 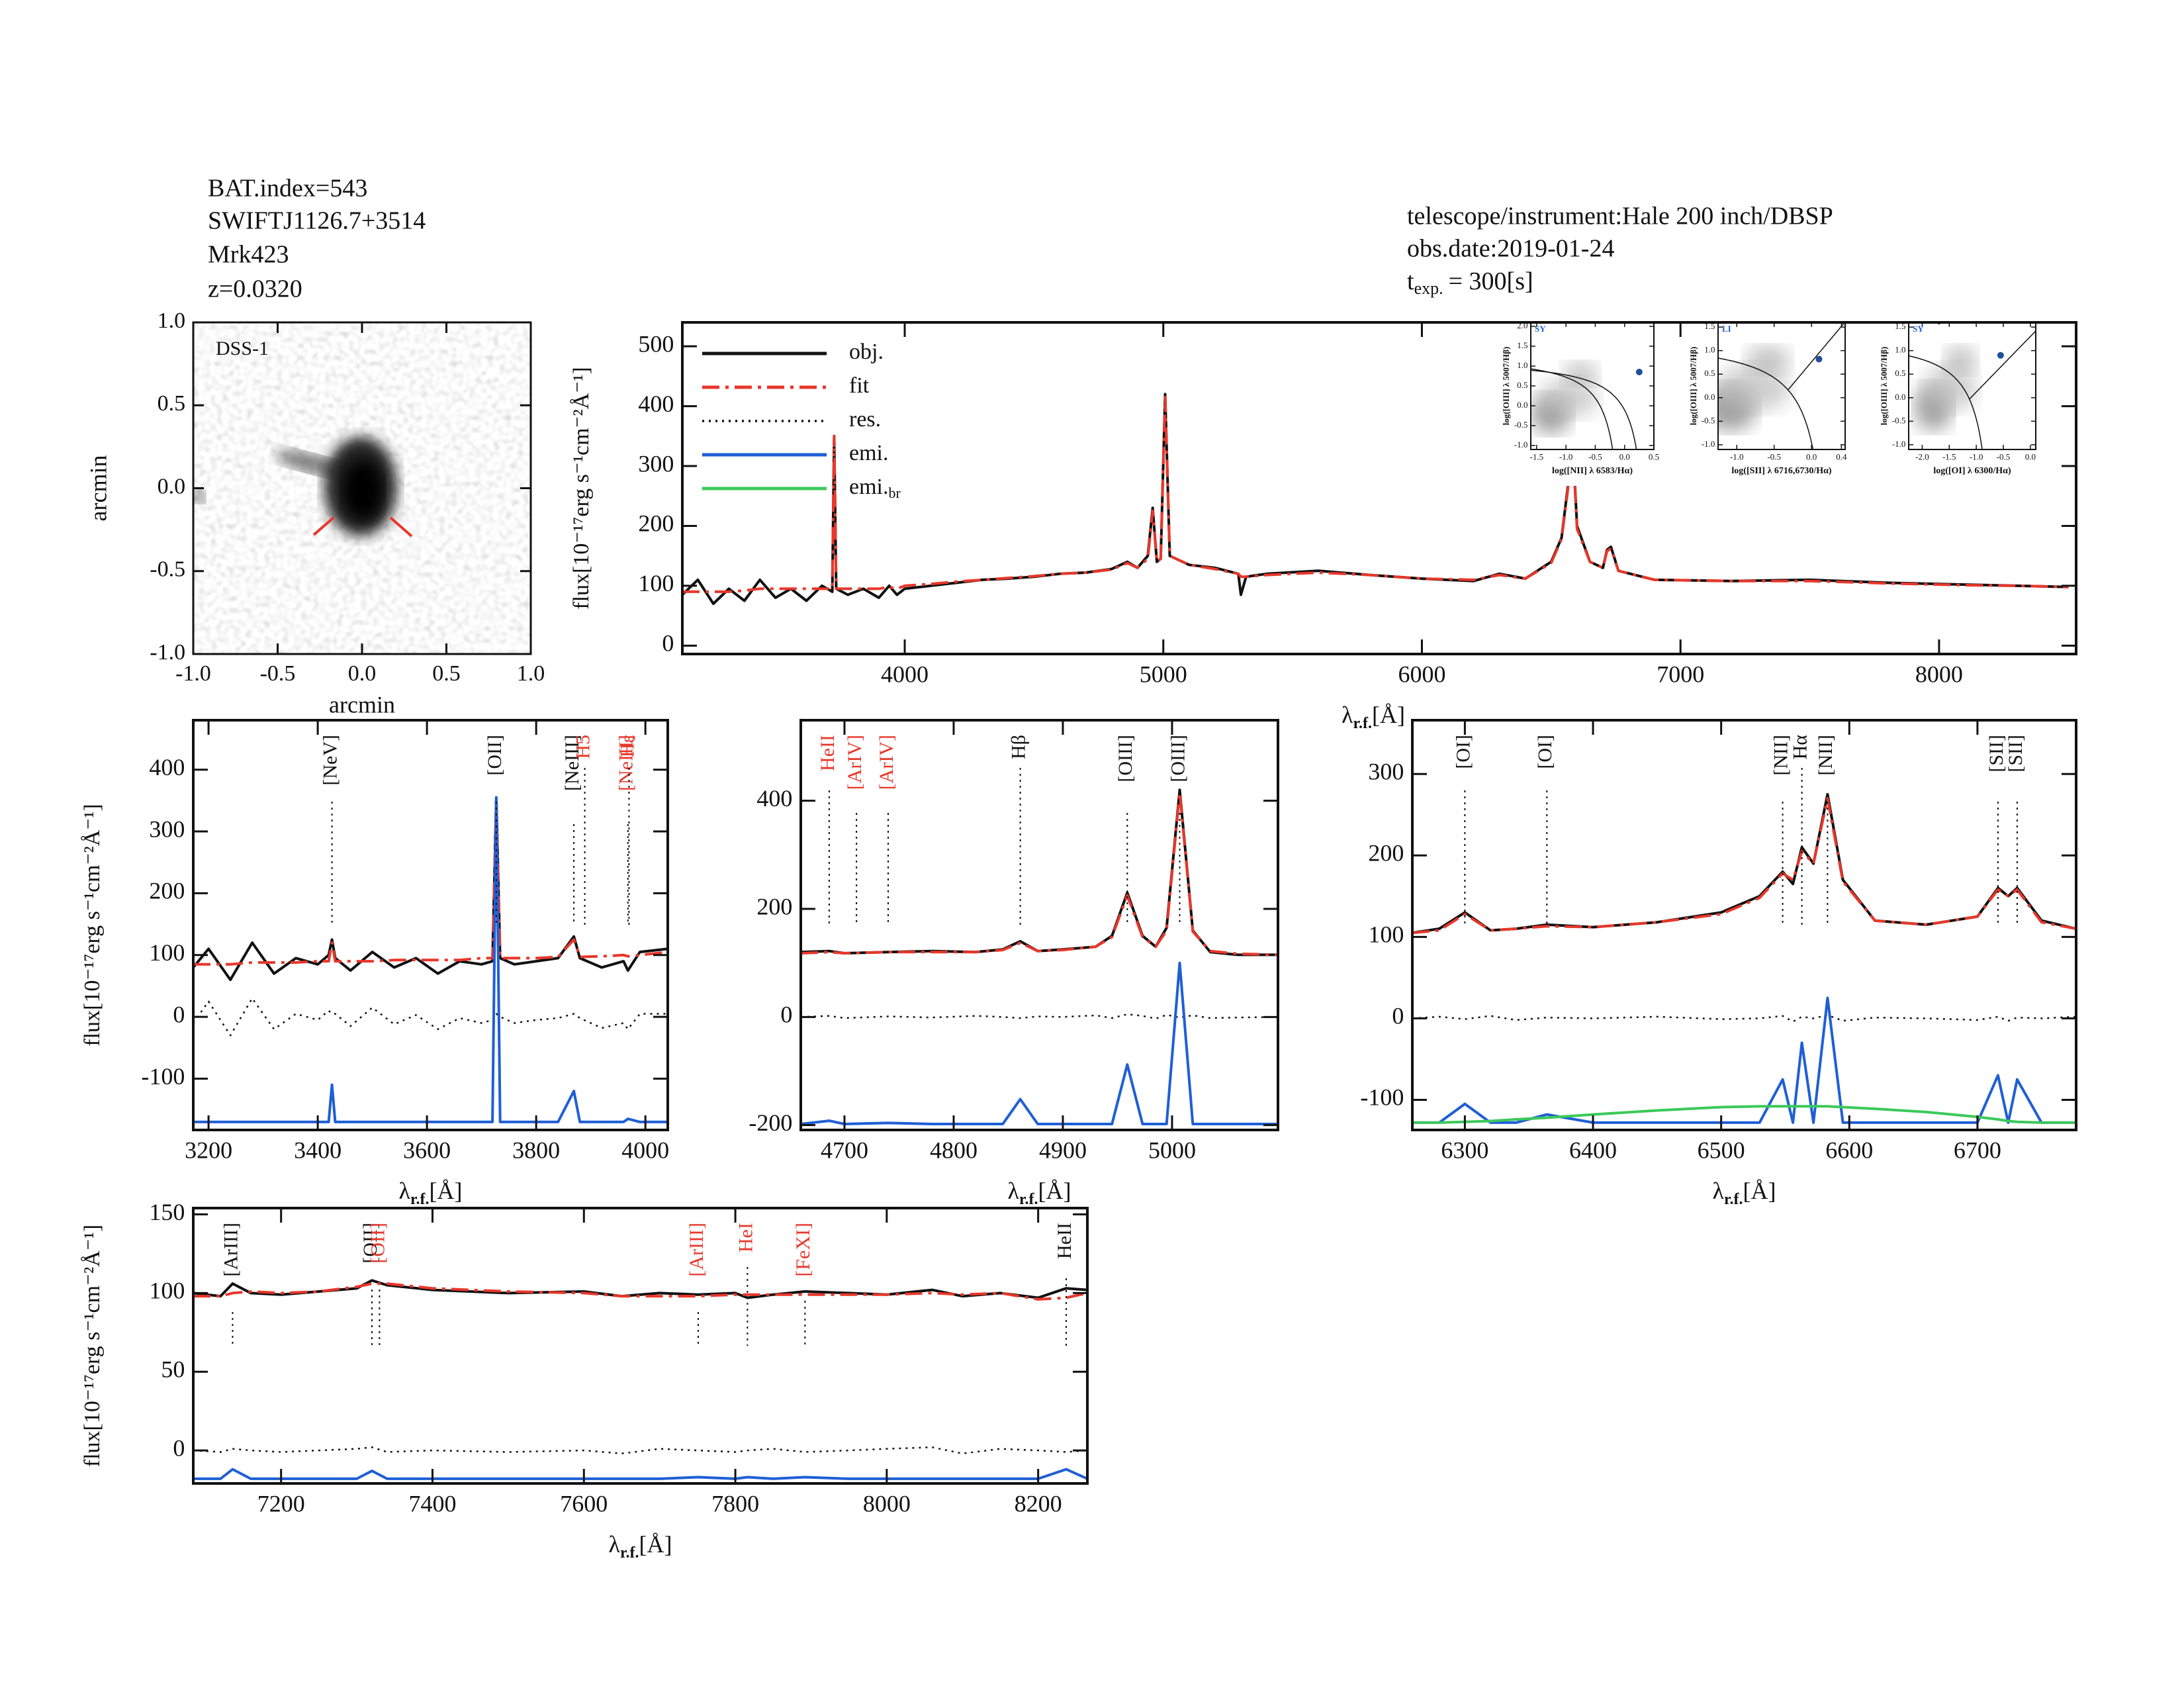 I want to click on annotation-label: [ArIII], so click(x=231, y=1250).